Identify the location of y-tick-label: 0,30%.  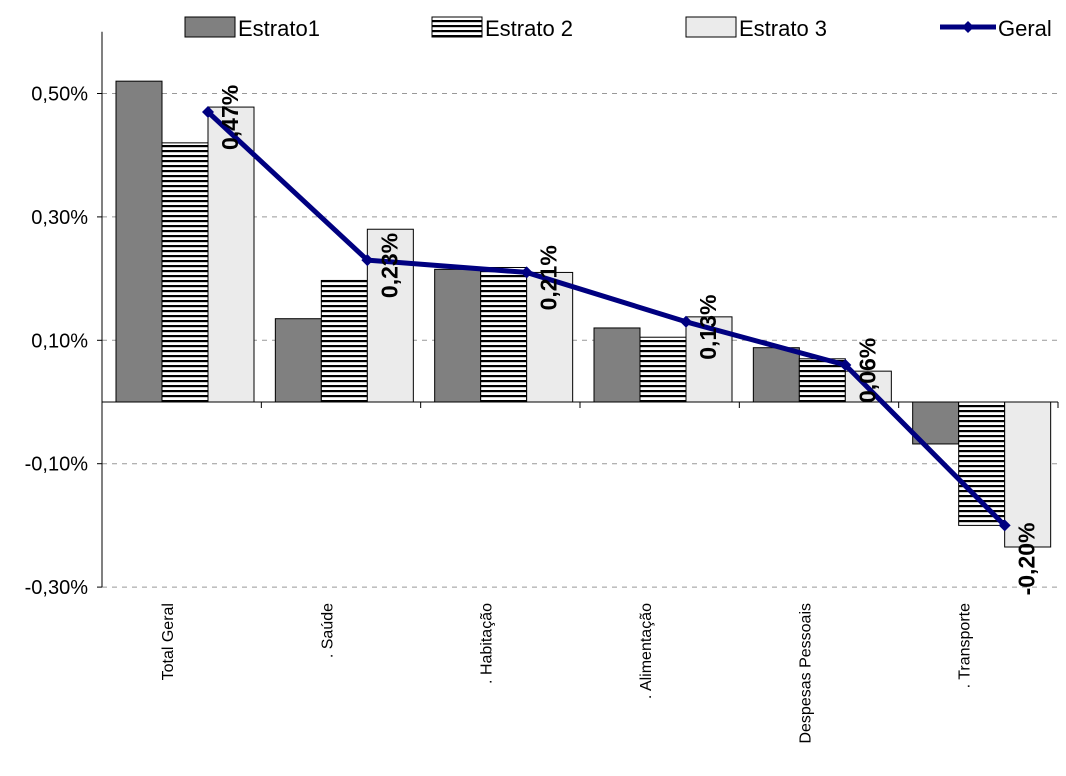
(59, 218).